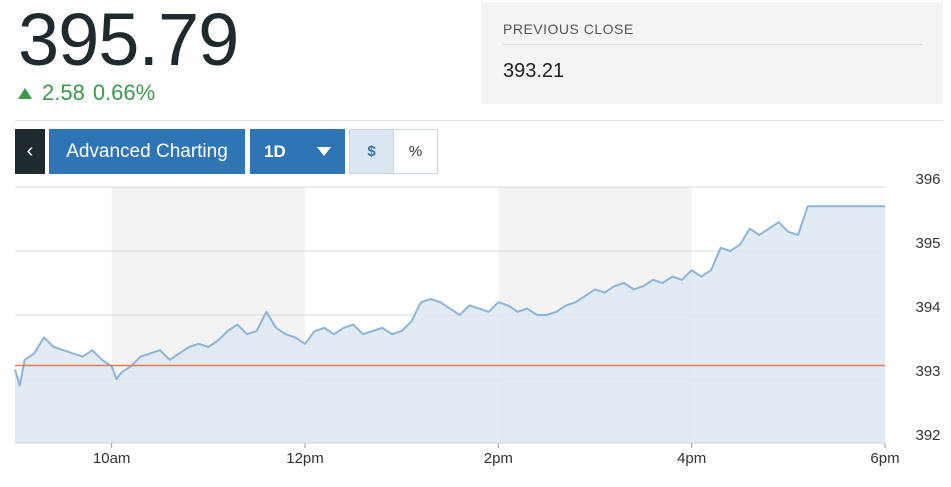 The width and height of the screenshot is (951, 487). Describe the element at coordinates (884, 458) in the screenshot. I see `x-tick-label: 6pm` at that location.